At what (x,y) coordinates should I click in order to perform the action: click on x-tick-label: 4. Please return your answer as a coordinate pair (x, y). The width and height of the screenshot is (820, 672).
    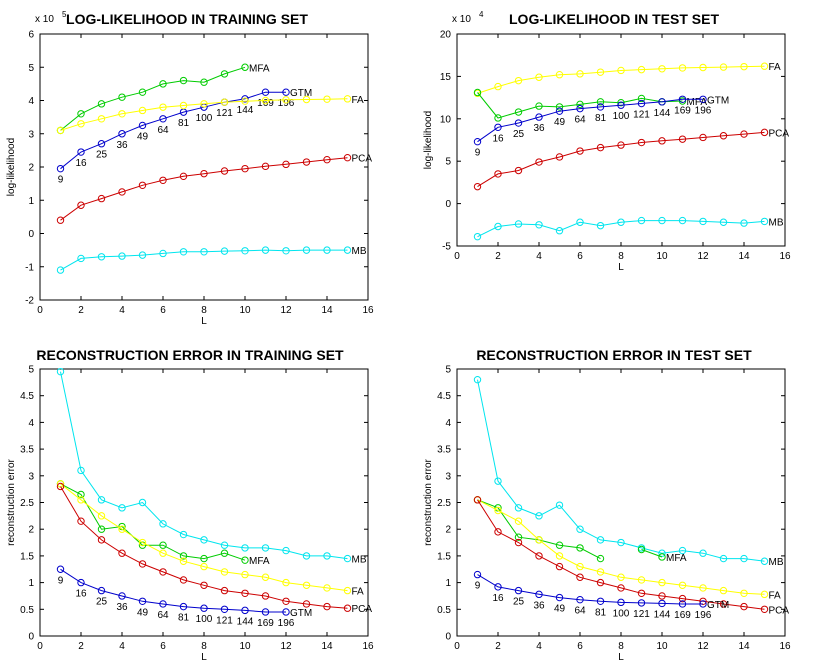
    Looking at the image, I should click on (539, 646).